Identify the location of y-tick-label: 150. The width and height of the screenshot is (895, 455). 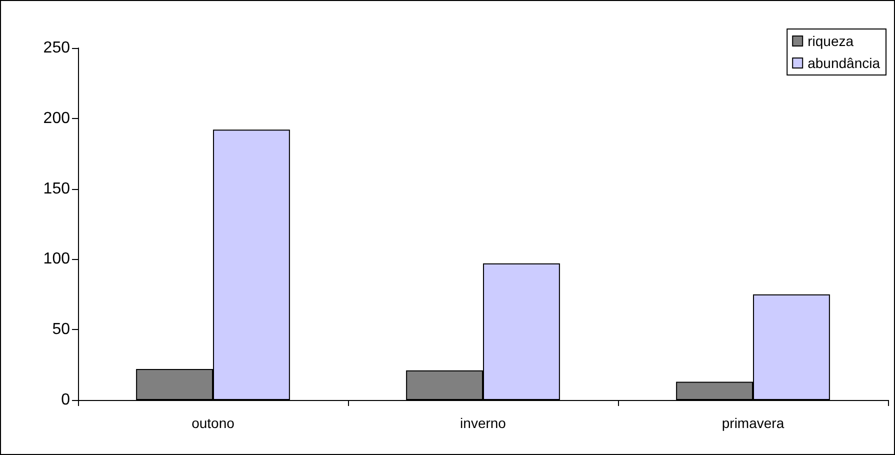
(56, 189).